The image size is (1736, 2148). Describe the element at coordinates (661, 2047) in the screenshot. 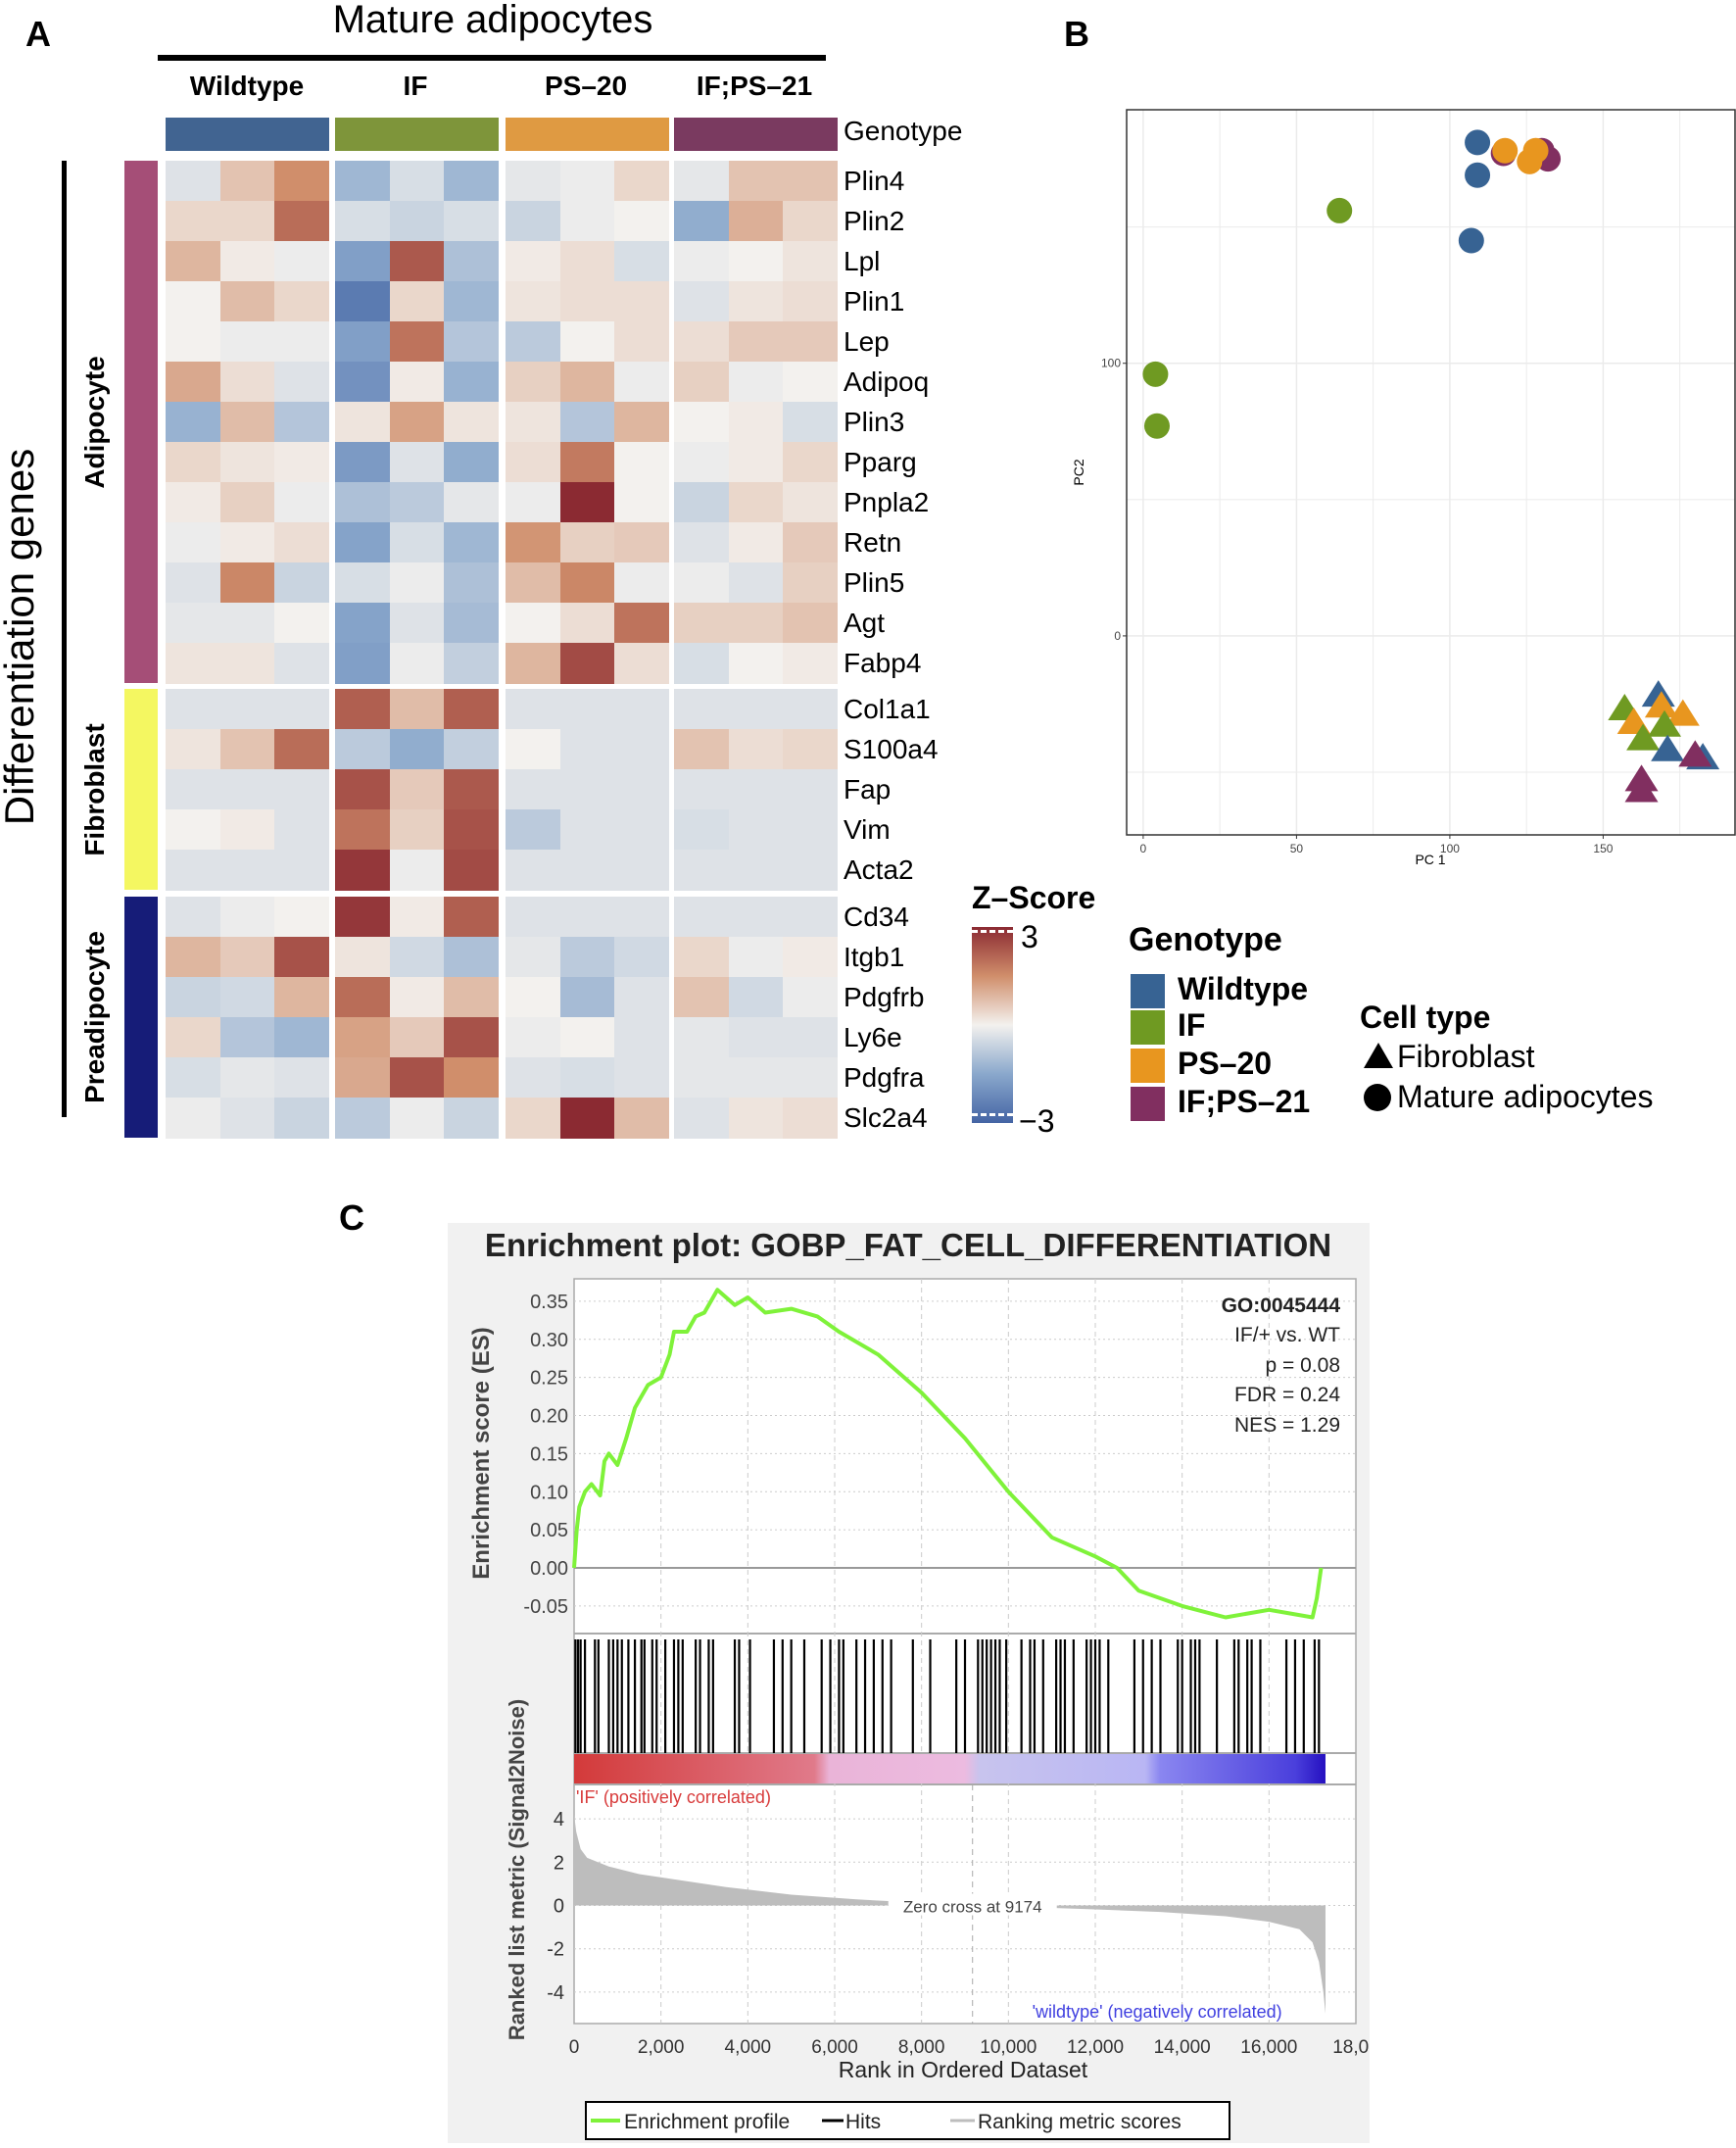

I see `x-tick-label: 2,000` at that location.